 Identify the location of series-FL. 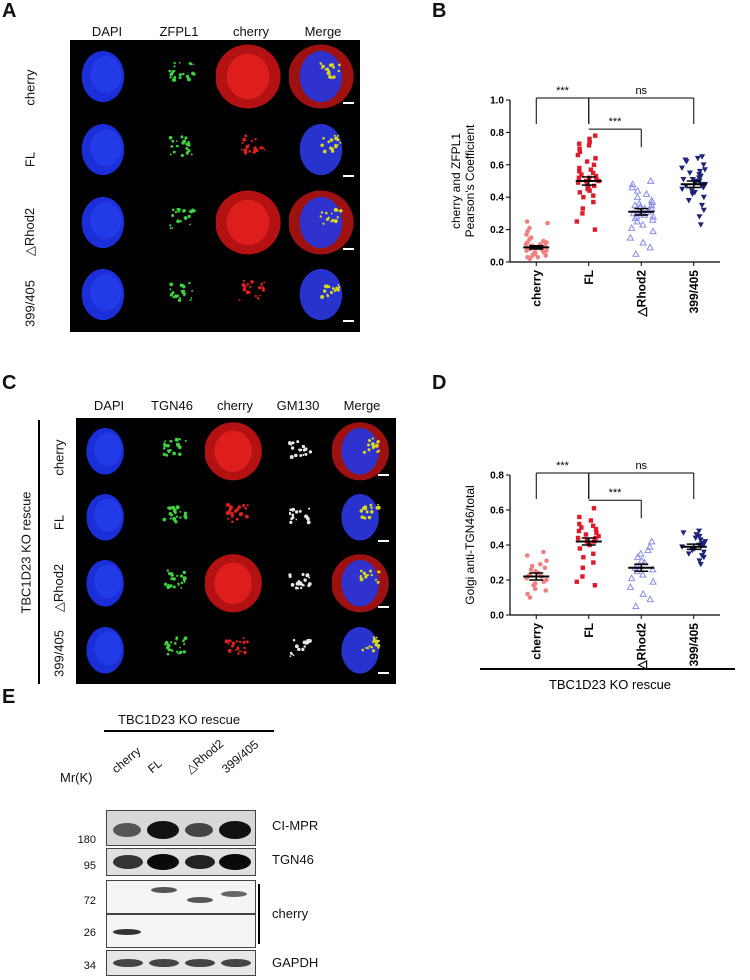
(587, 547).